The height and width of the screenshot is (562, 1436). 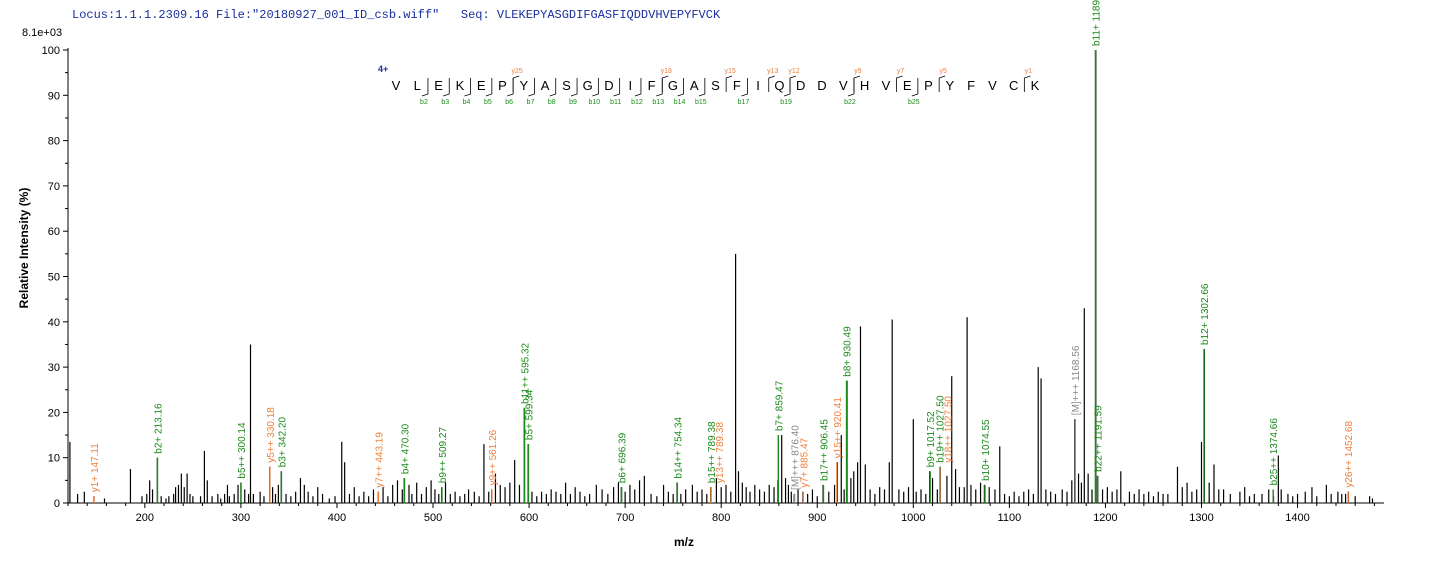 I want to click on peak-annotation-label: b15++ 789.38, so click(x=712, y=452).